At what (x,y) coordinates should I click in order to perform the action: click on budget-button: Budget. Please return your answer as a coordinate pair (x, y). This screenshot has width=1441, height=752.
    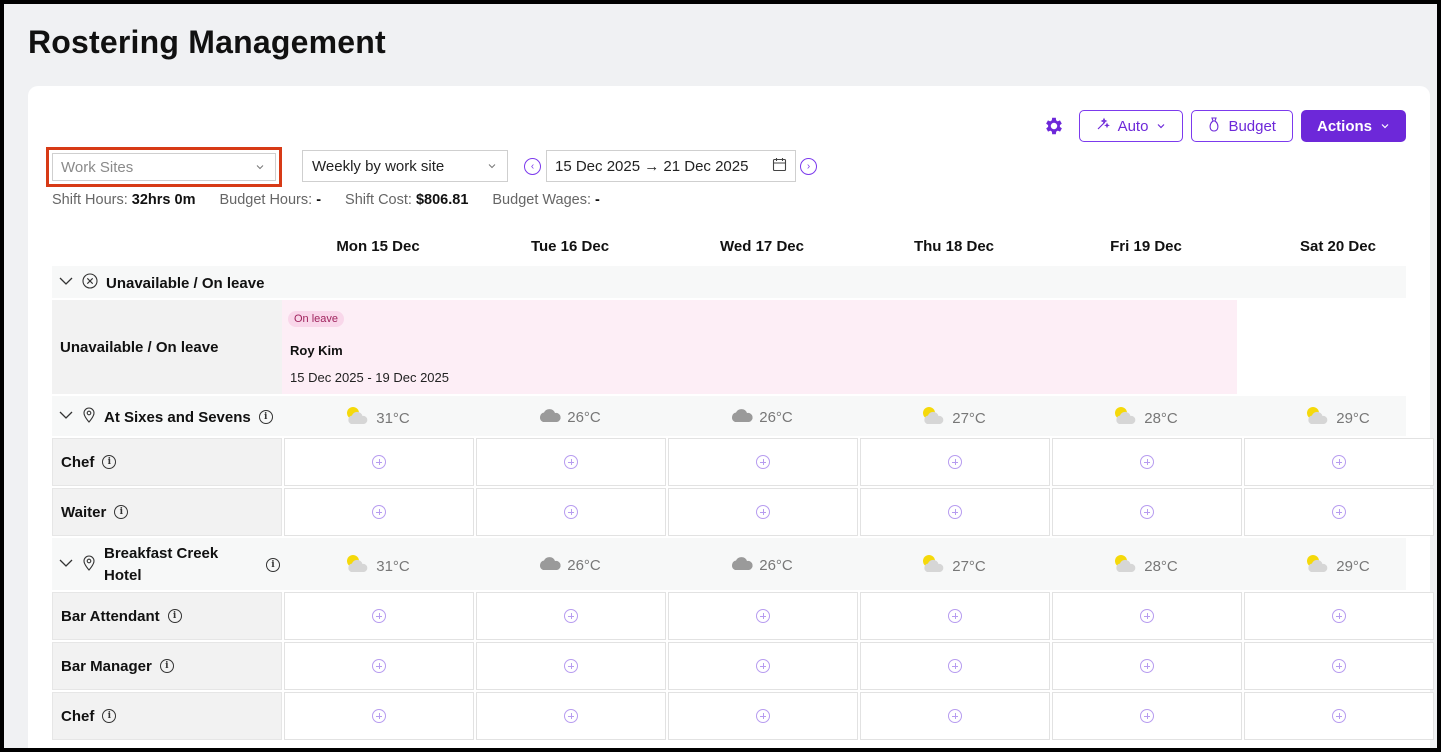
    Looking at the image, I should click on (1242, 126).